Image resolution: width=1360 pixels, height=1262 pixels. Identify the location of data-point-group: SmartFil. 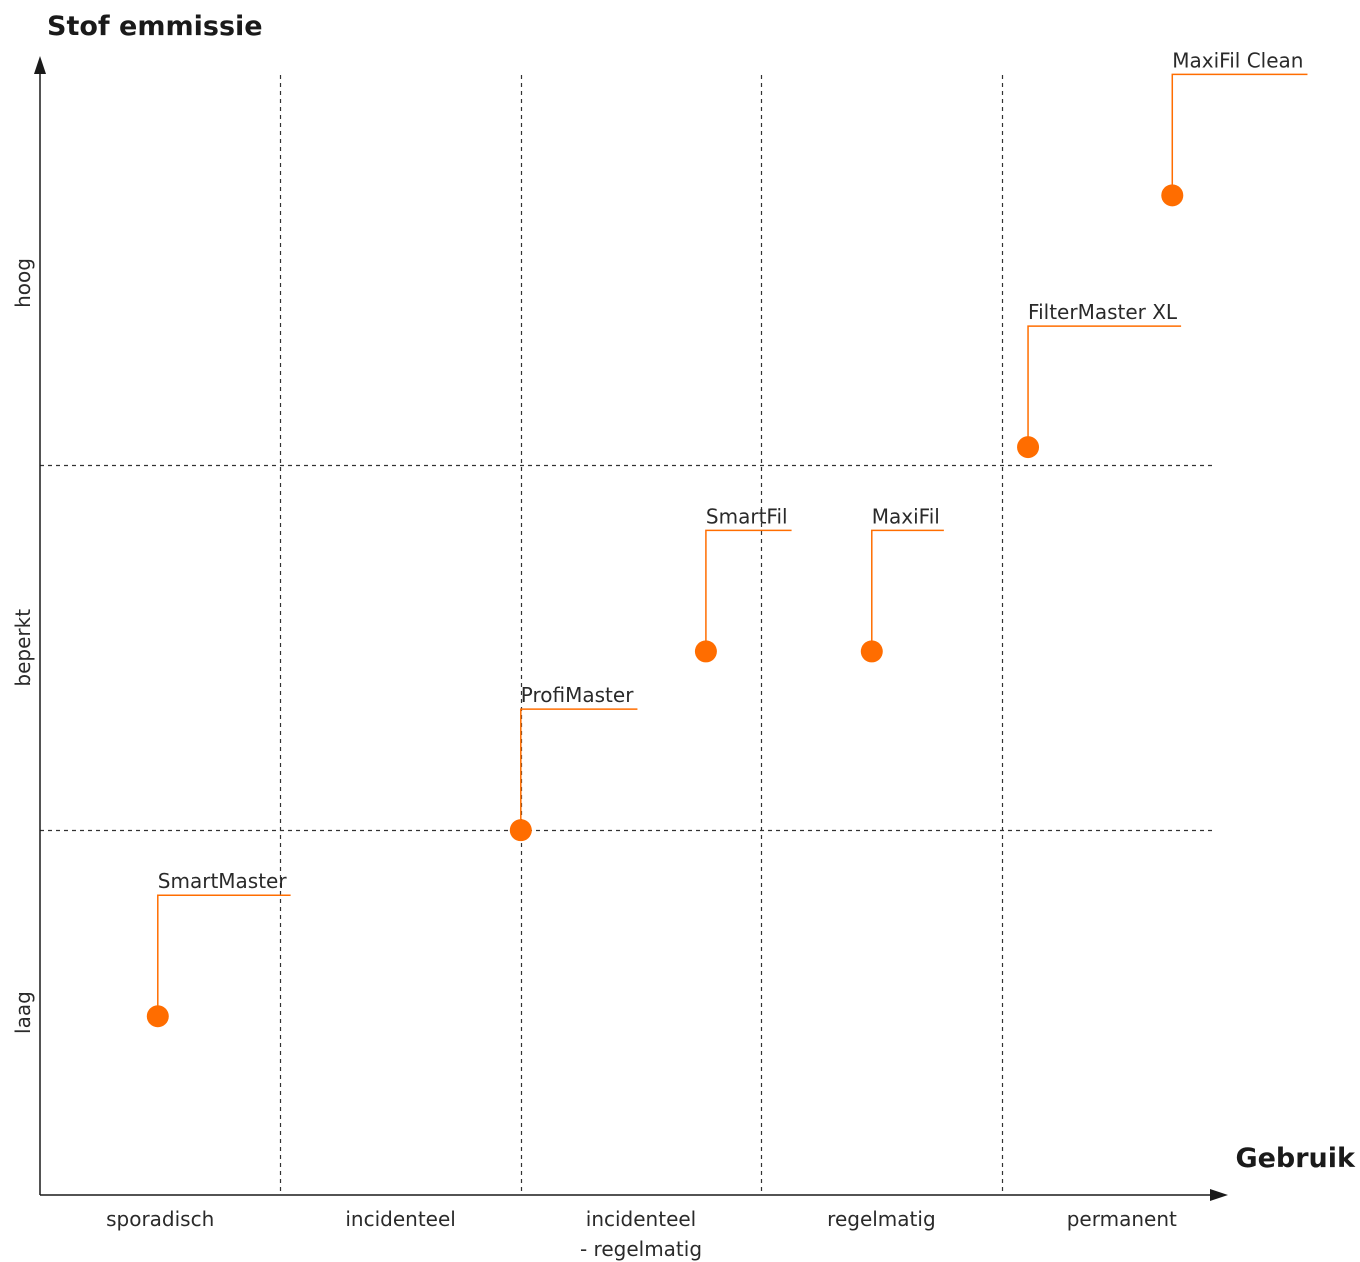
(743, 583).